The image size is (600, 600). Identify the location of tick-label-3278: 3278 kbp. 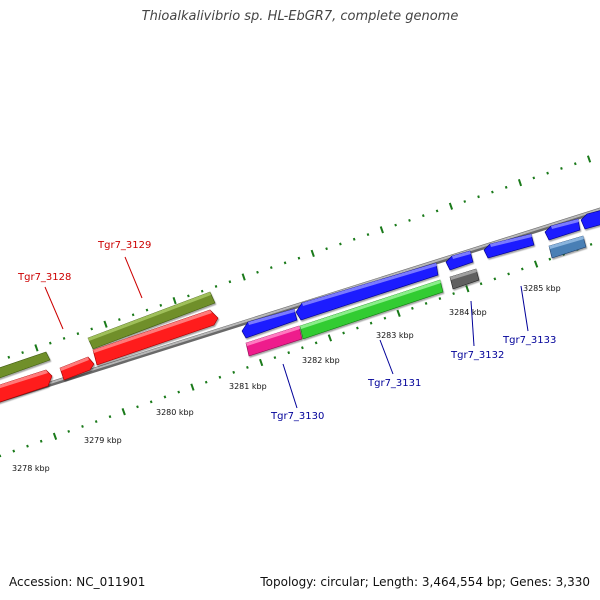
(31, 468).